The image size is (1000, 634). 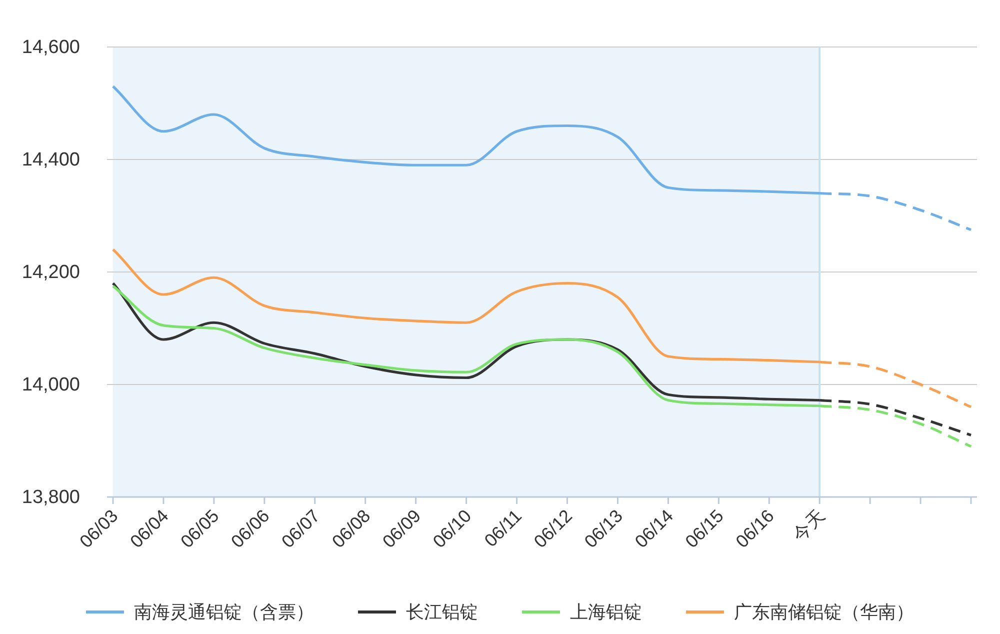 What do you see at coordinates (824, 612) in the screenshot?
I see `legend-label: 广东南储铝锭（华南）` at bounding box center [824, 612].